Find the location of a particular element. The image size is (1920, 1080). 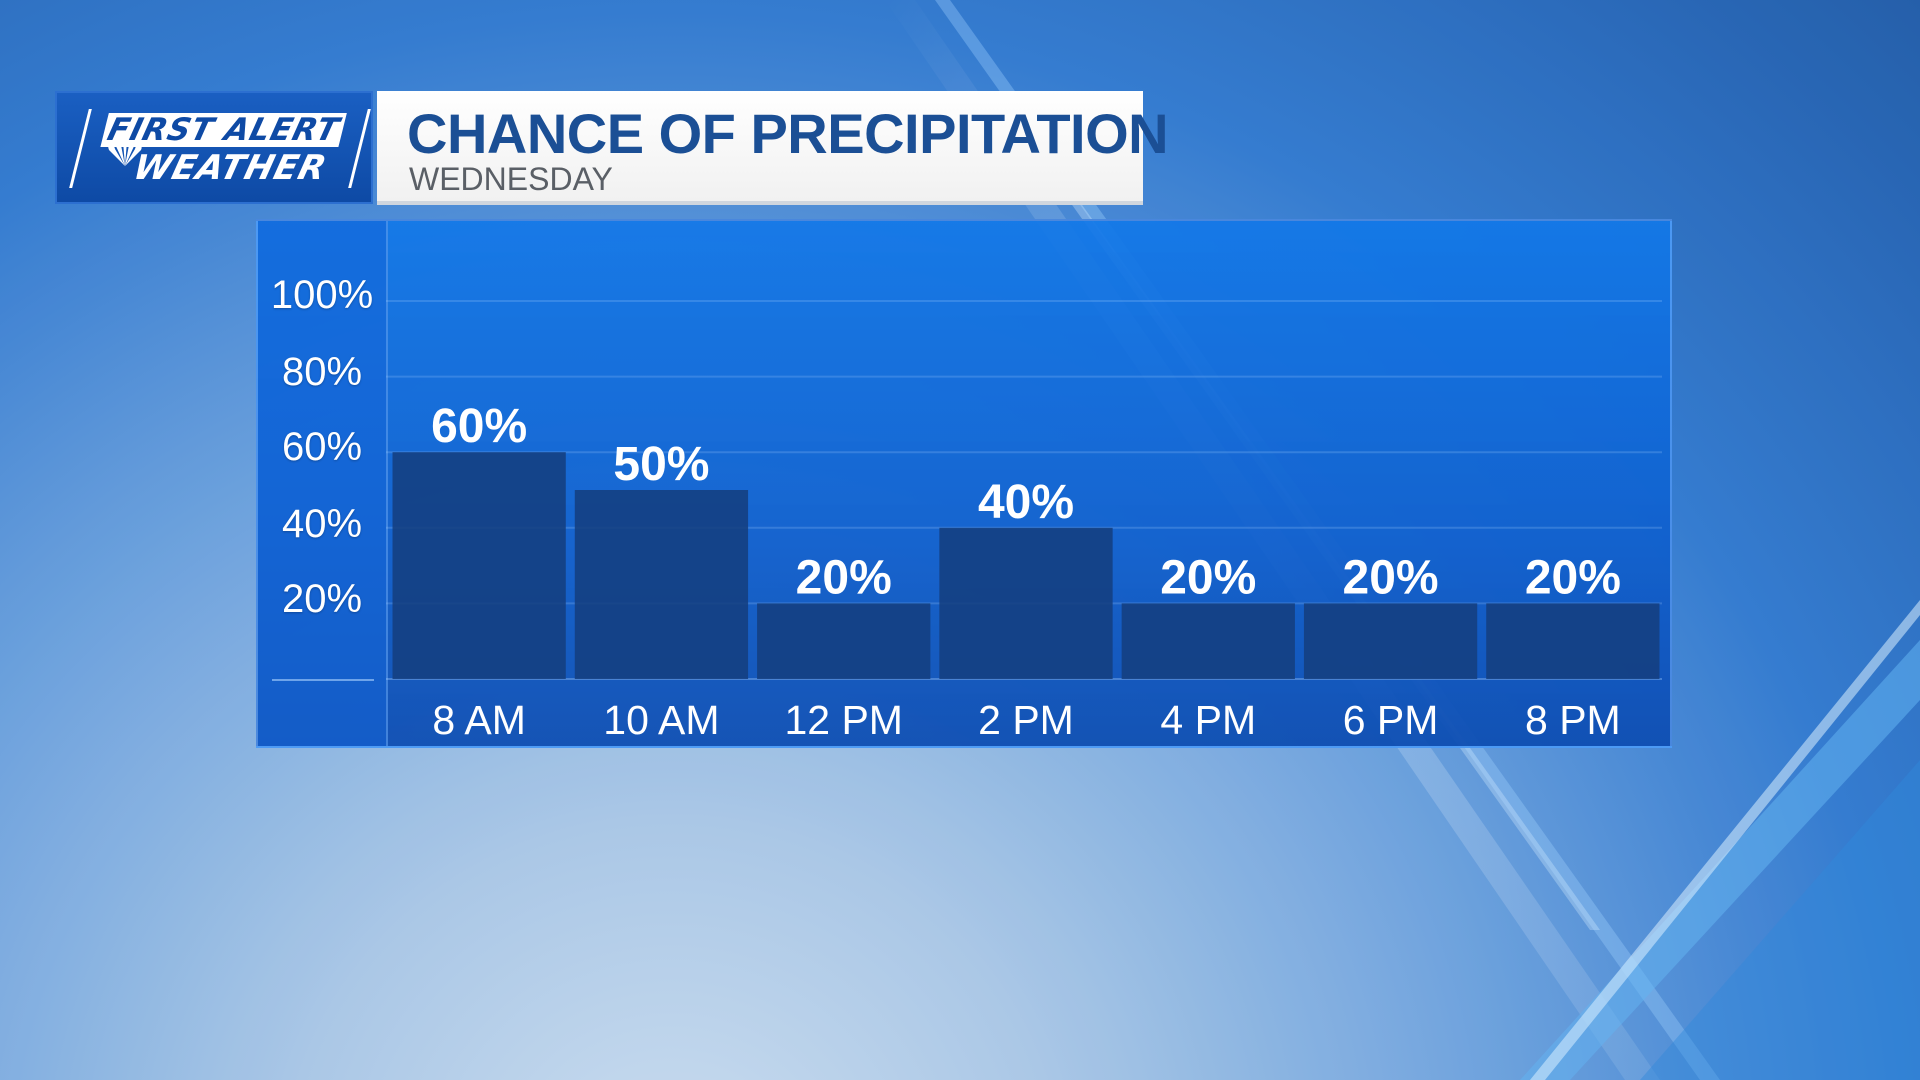

data-label: 50% is located at coordinates (661, 464).